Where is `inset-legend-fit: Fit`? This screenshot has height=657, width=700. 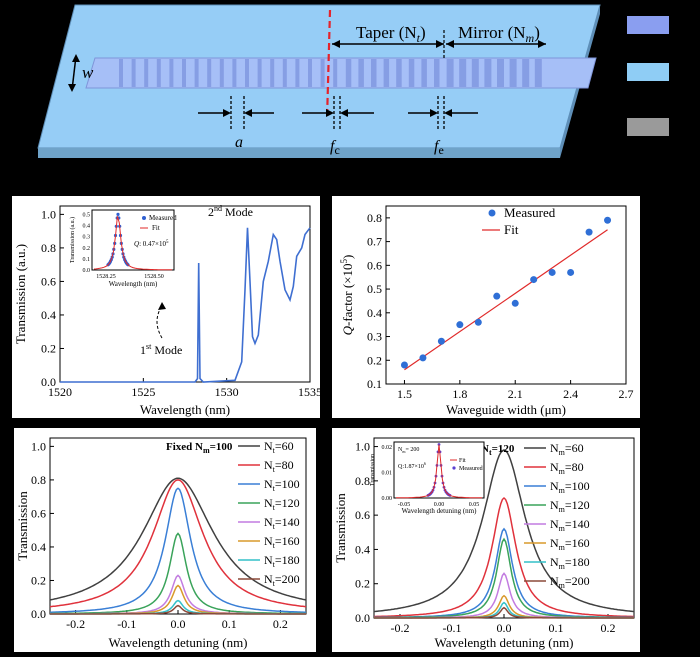 inset-legend-fit: Fit is located at coordinates (462, 461).